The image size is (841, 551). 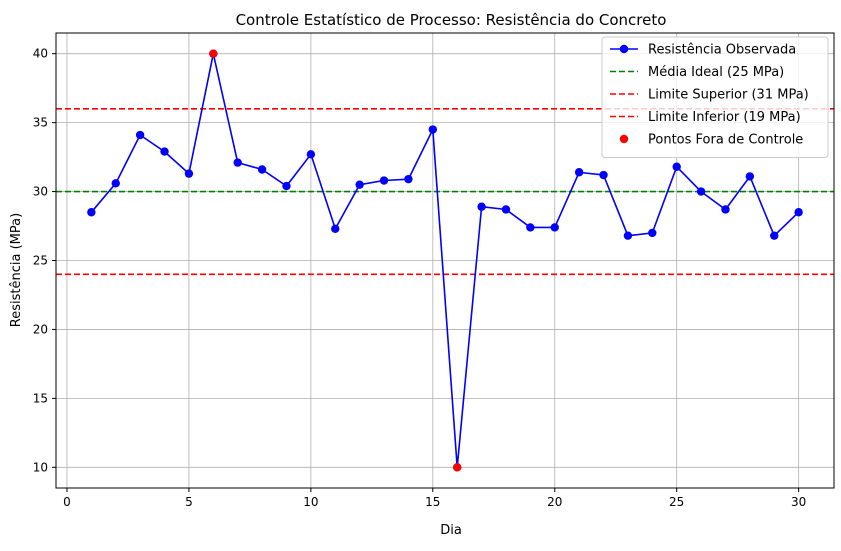 I want to click on y-tick-label: 40, so click(x=40, y=54).